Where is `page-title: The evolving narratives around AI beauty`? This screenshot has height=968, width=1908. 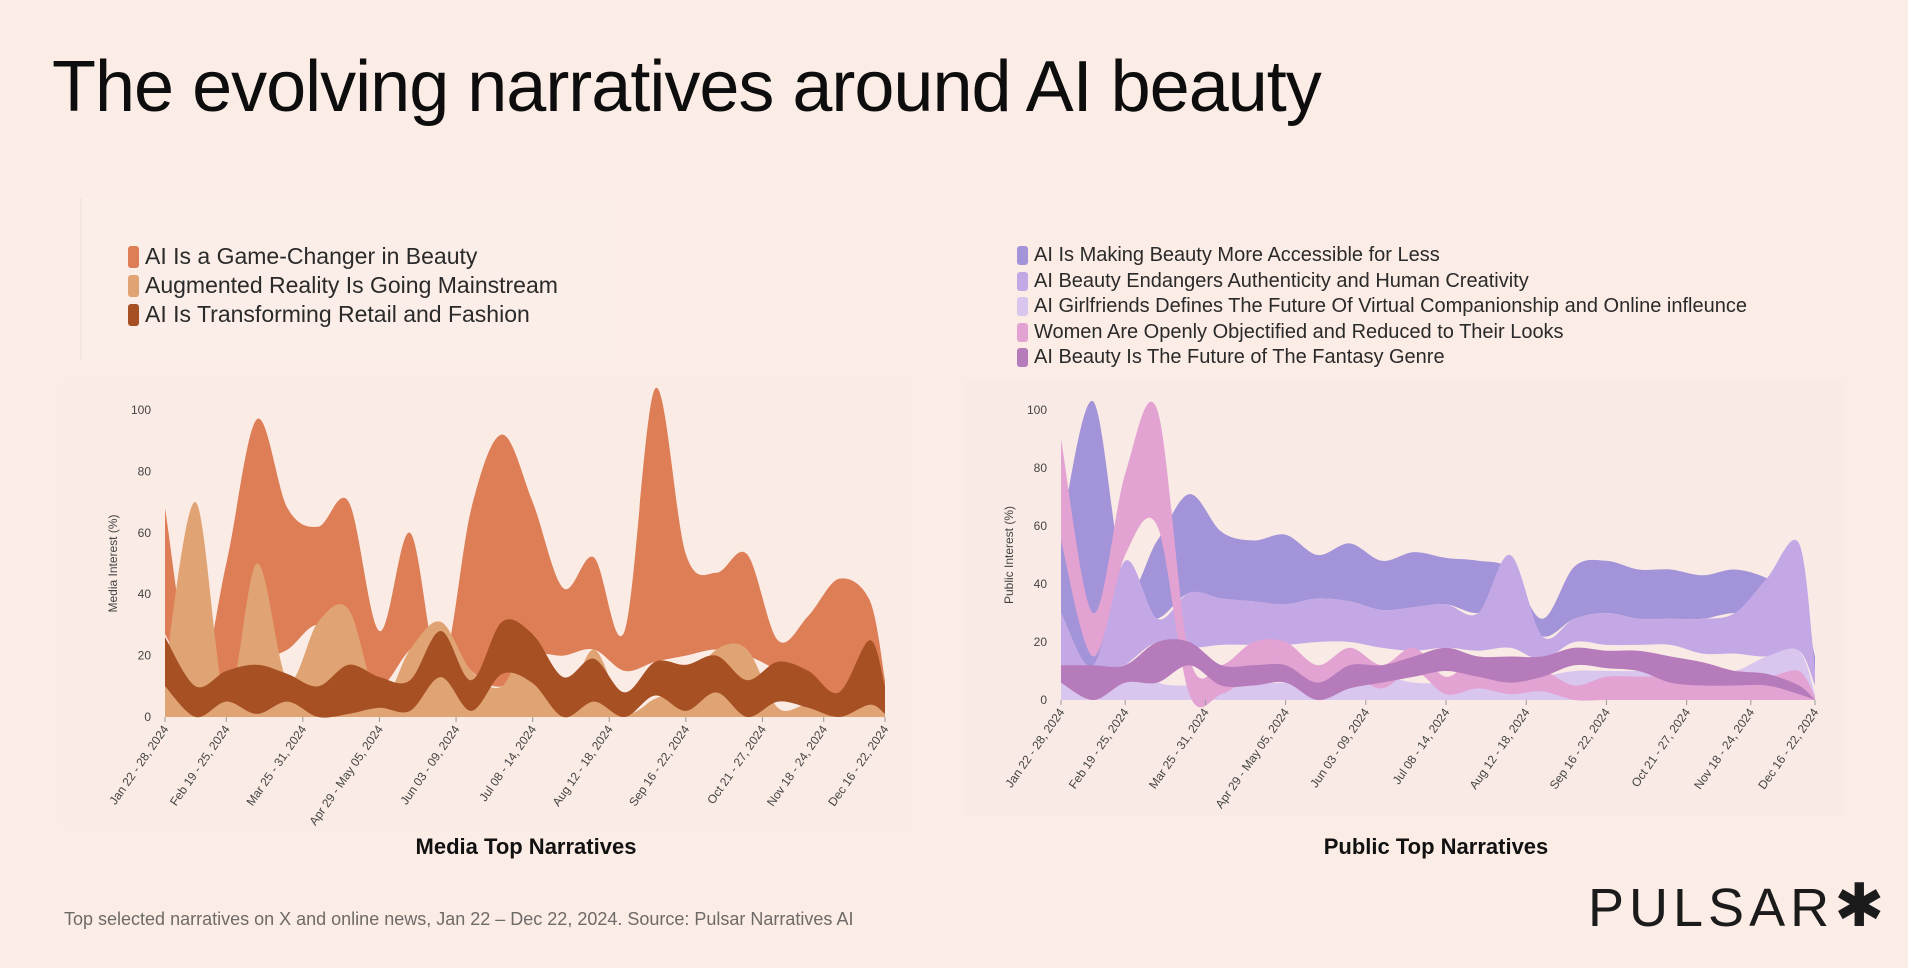 page-title: The evolving narratives around AI beauty is located at coordinates (687, 87).